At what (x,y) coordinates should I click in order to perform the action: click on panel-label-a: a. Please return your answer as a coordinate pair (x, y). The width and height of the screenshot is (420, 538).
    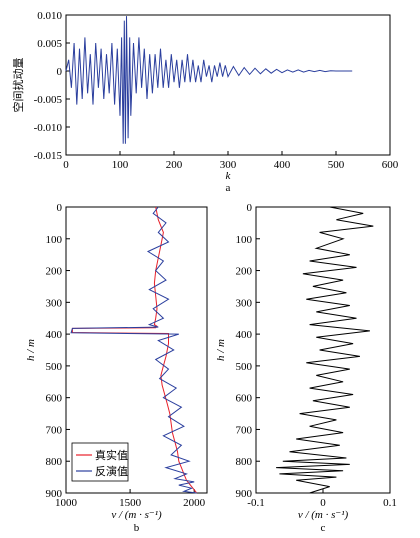
    Looking at the image, I should click on (228, 188).